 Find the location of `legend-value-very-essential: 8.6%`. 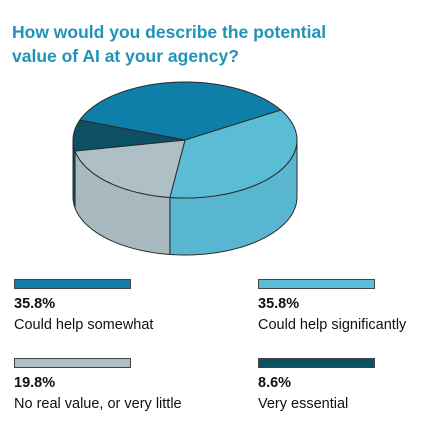

legend-value-very-essential: 8.6% is located at coordinates (275, 383).